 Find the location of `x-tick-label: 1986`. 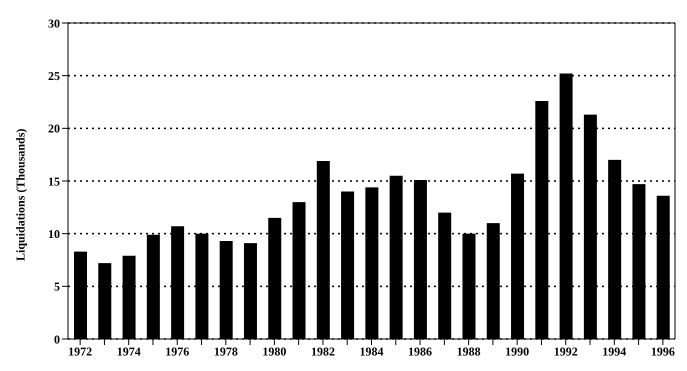

x-tick-label: 1986 is located at coordinates (420, 351).